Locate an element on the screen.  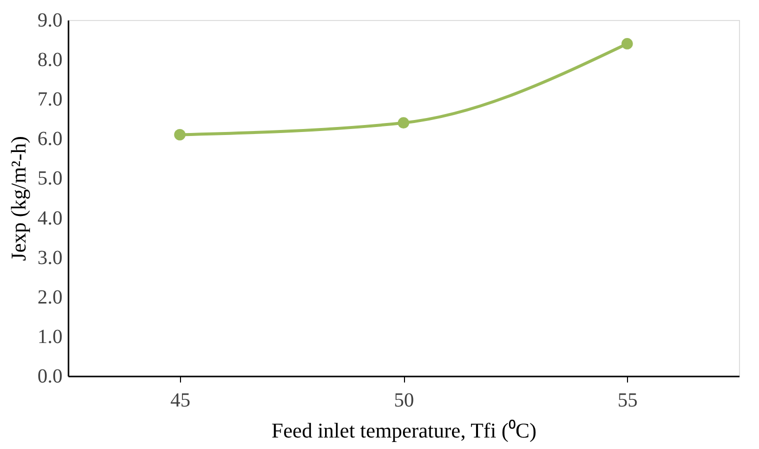
y-tick-label: 3.0 is located at coordinates (50, 257).